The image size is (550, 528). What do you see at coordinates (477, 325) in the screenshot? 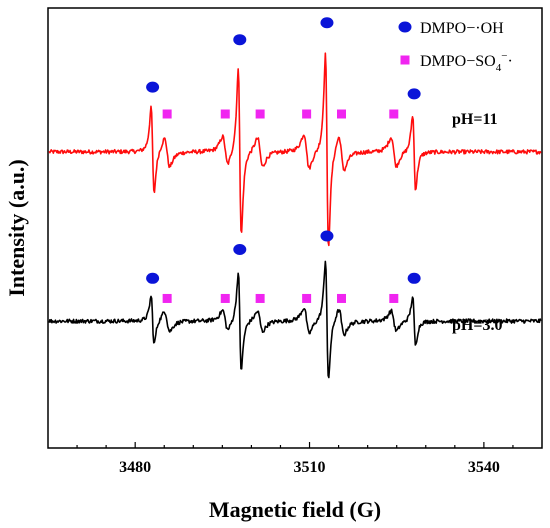
I see `trace-label-ph3: pH=3.0` at bounding box center [477, 325].